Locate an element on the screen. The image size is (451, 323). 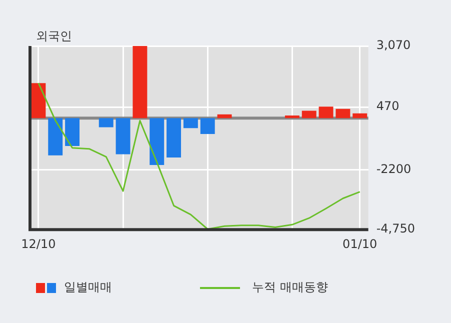
chart-title: 외국인 is located at coordinates (54, 36).